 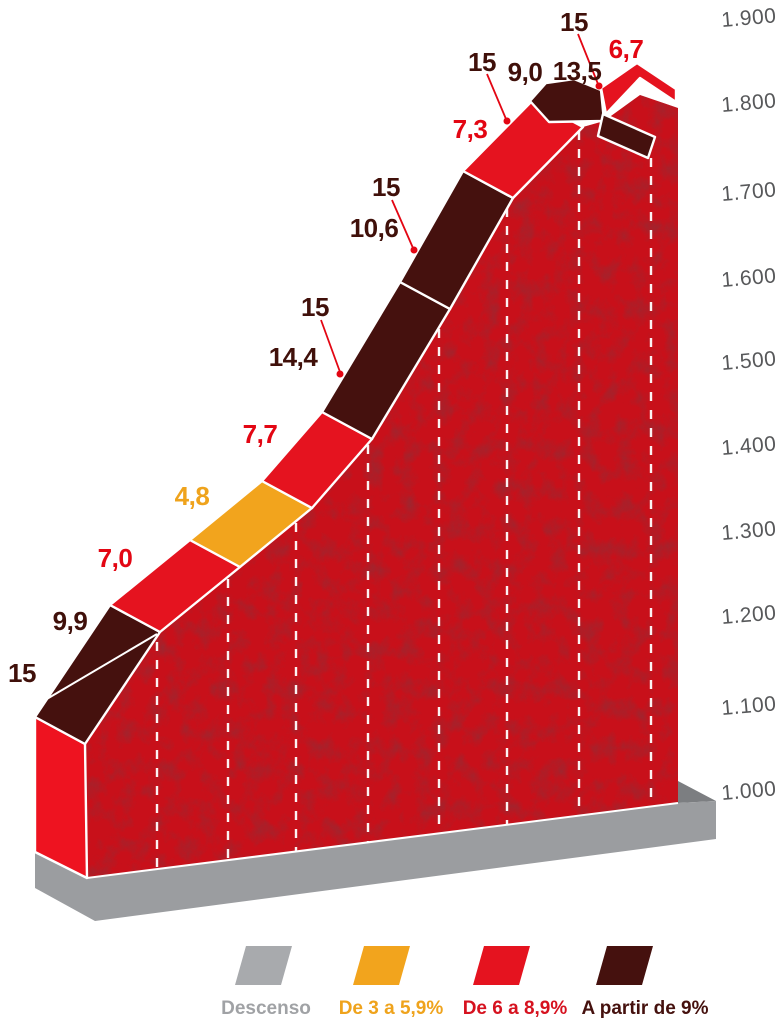 What do you see at coordinates (748, 791) in the screenshot?
I see `altitude-tick-label: 1.000` at bounding box center [748, 791].